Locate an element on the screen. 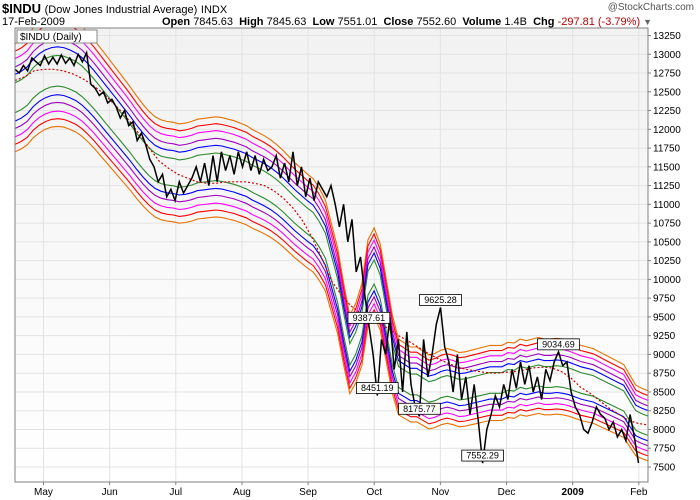  low-label: Low is located at coordinates (323, 22).